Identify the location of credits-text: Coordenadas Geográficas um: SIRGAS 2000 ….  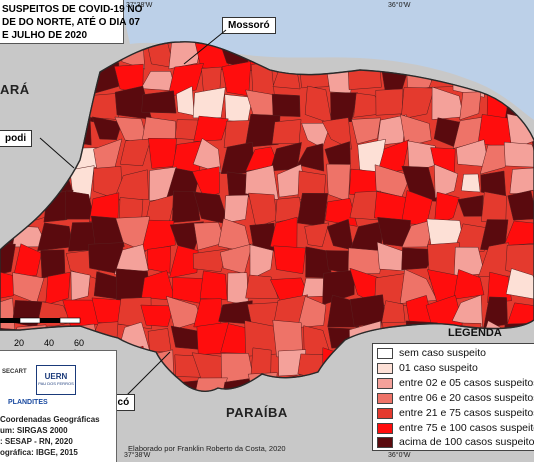
(50, 436).